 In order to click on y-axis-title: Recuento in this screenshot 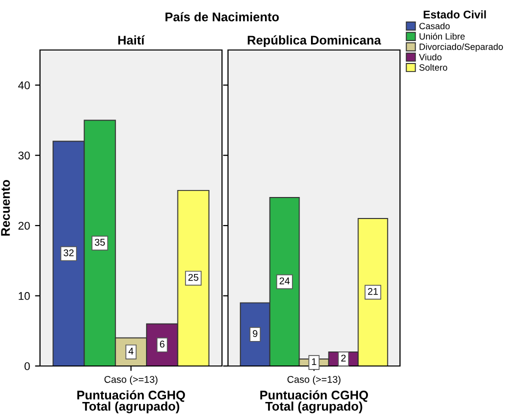, I will do `click(5, 208)`.